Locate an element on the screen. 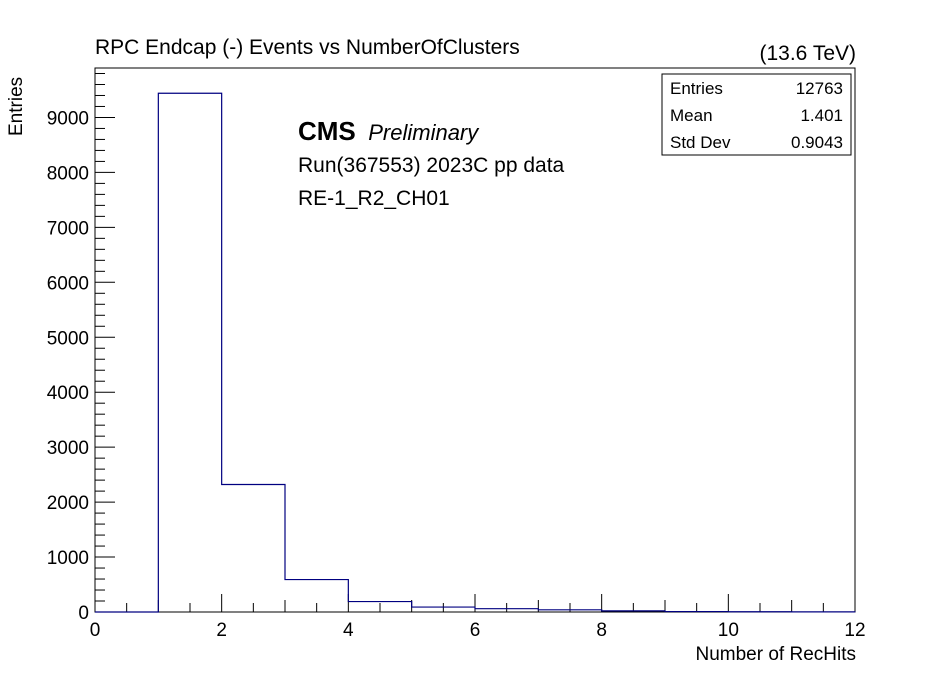 The image size is (950, 680). svg-text: CMS Preliminary is located at coordinates (389, 131).